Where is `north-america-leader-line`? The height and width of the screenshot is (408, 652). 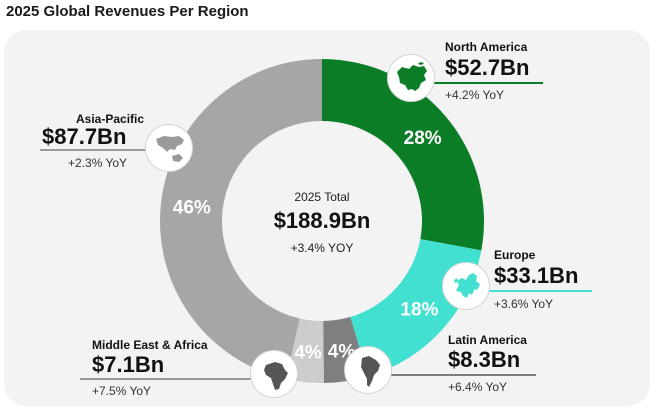 north-america-leader-line is located at coordinates (469, 83).